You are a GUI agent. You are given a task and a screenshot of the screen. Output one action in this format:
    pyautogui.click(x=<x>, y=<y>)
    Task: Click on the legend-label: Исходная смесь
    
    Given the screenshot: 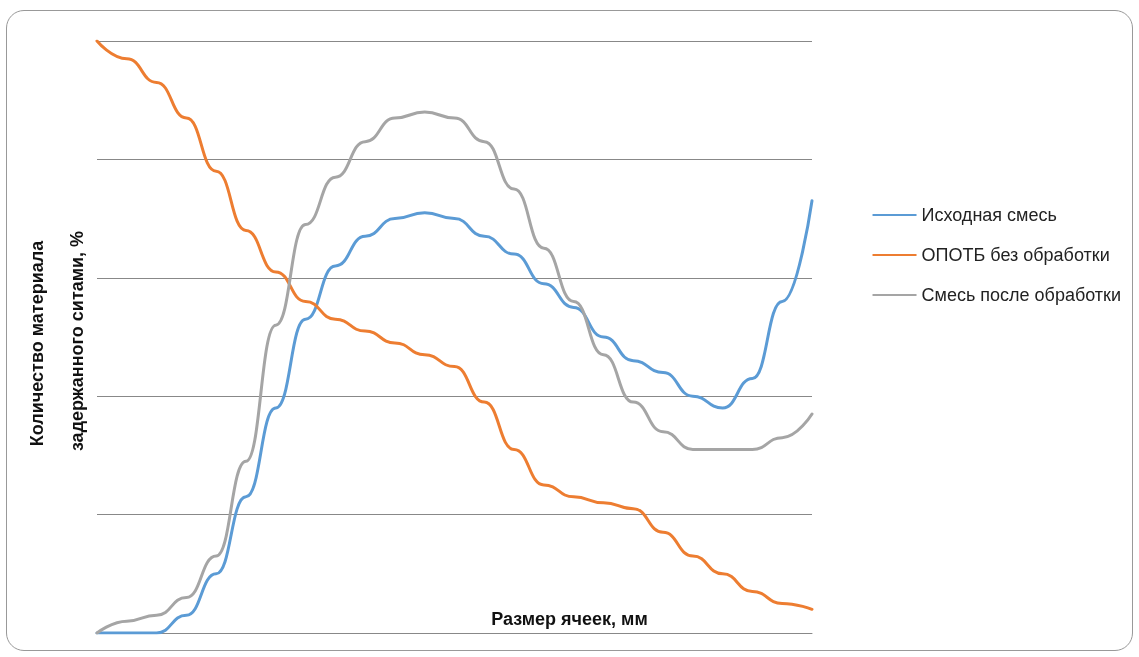 What is the action you would take?
    pyautogui.click(x=989, y=215)
    